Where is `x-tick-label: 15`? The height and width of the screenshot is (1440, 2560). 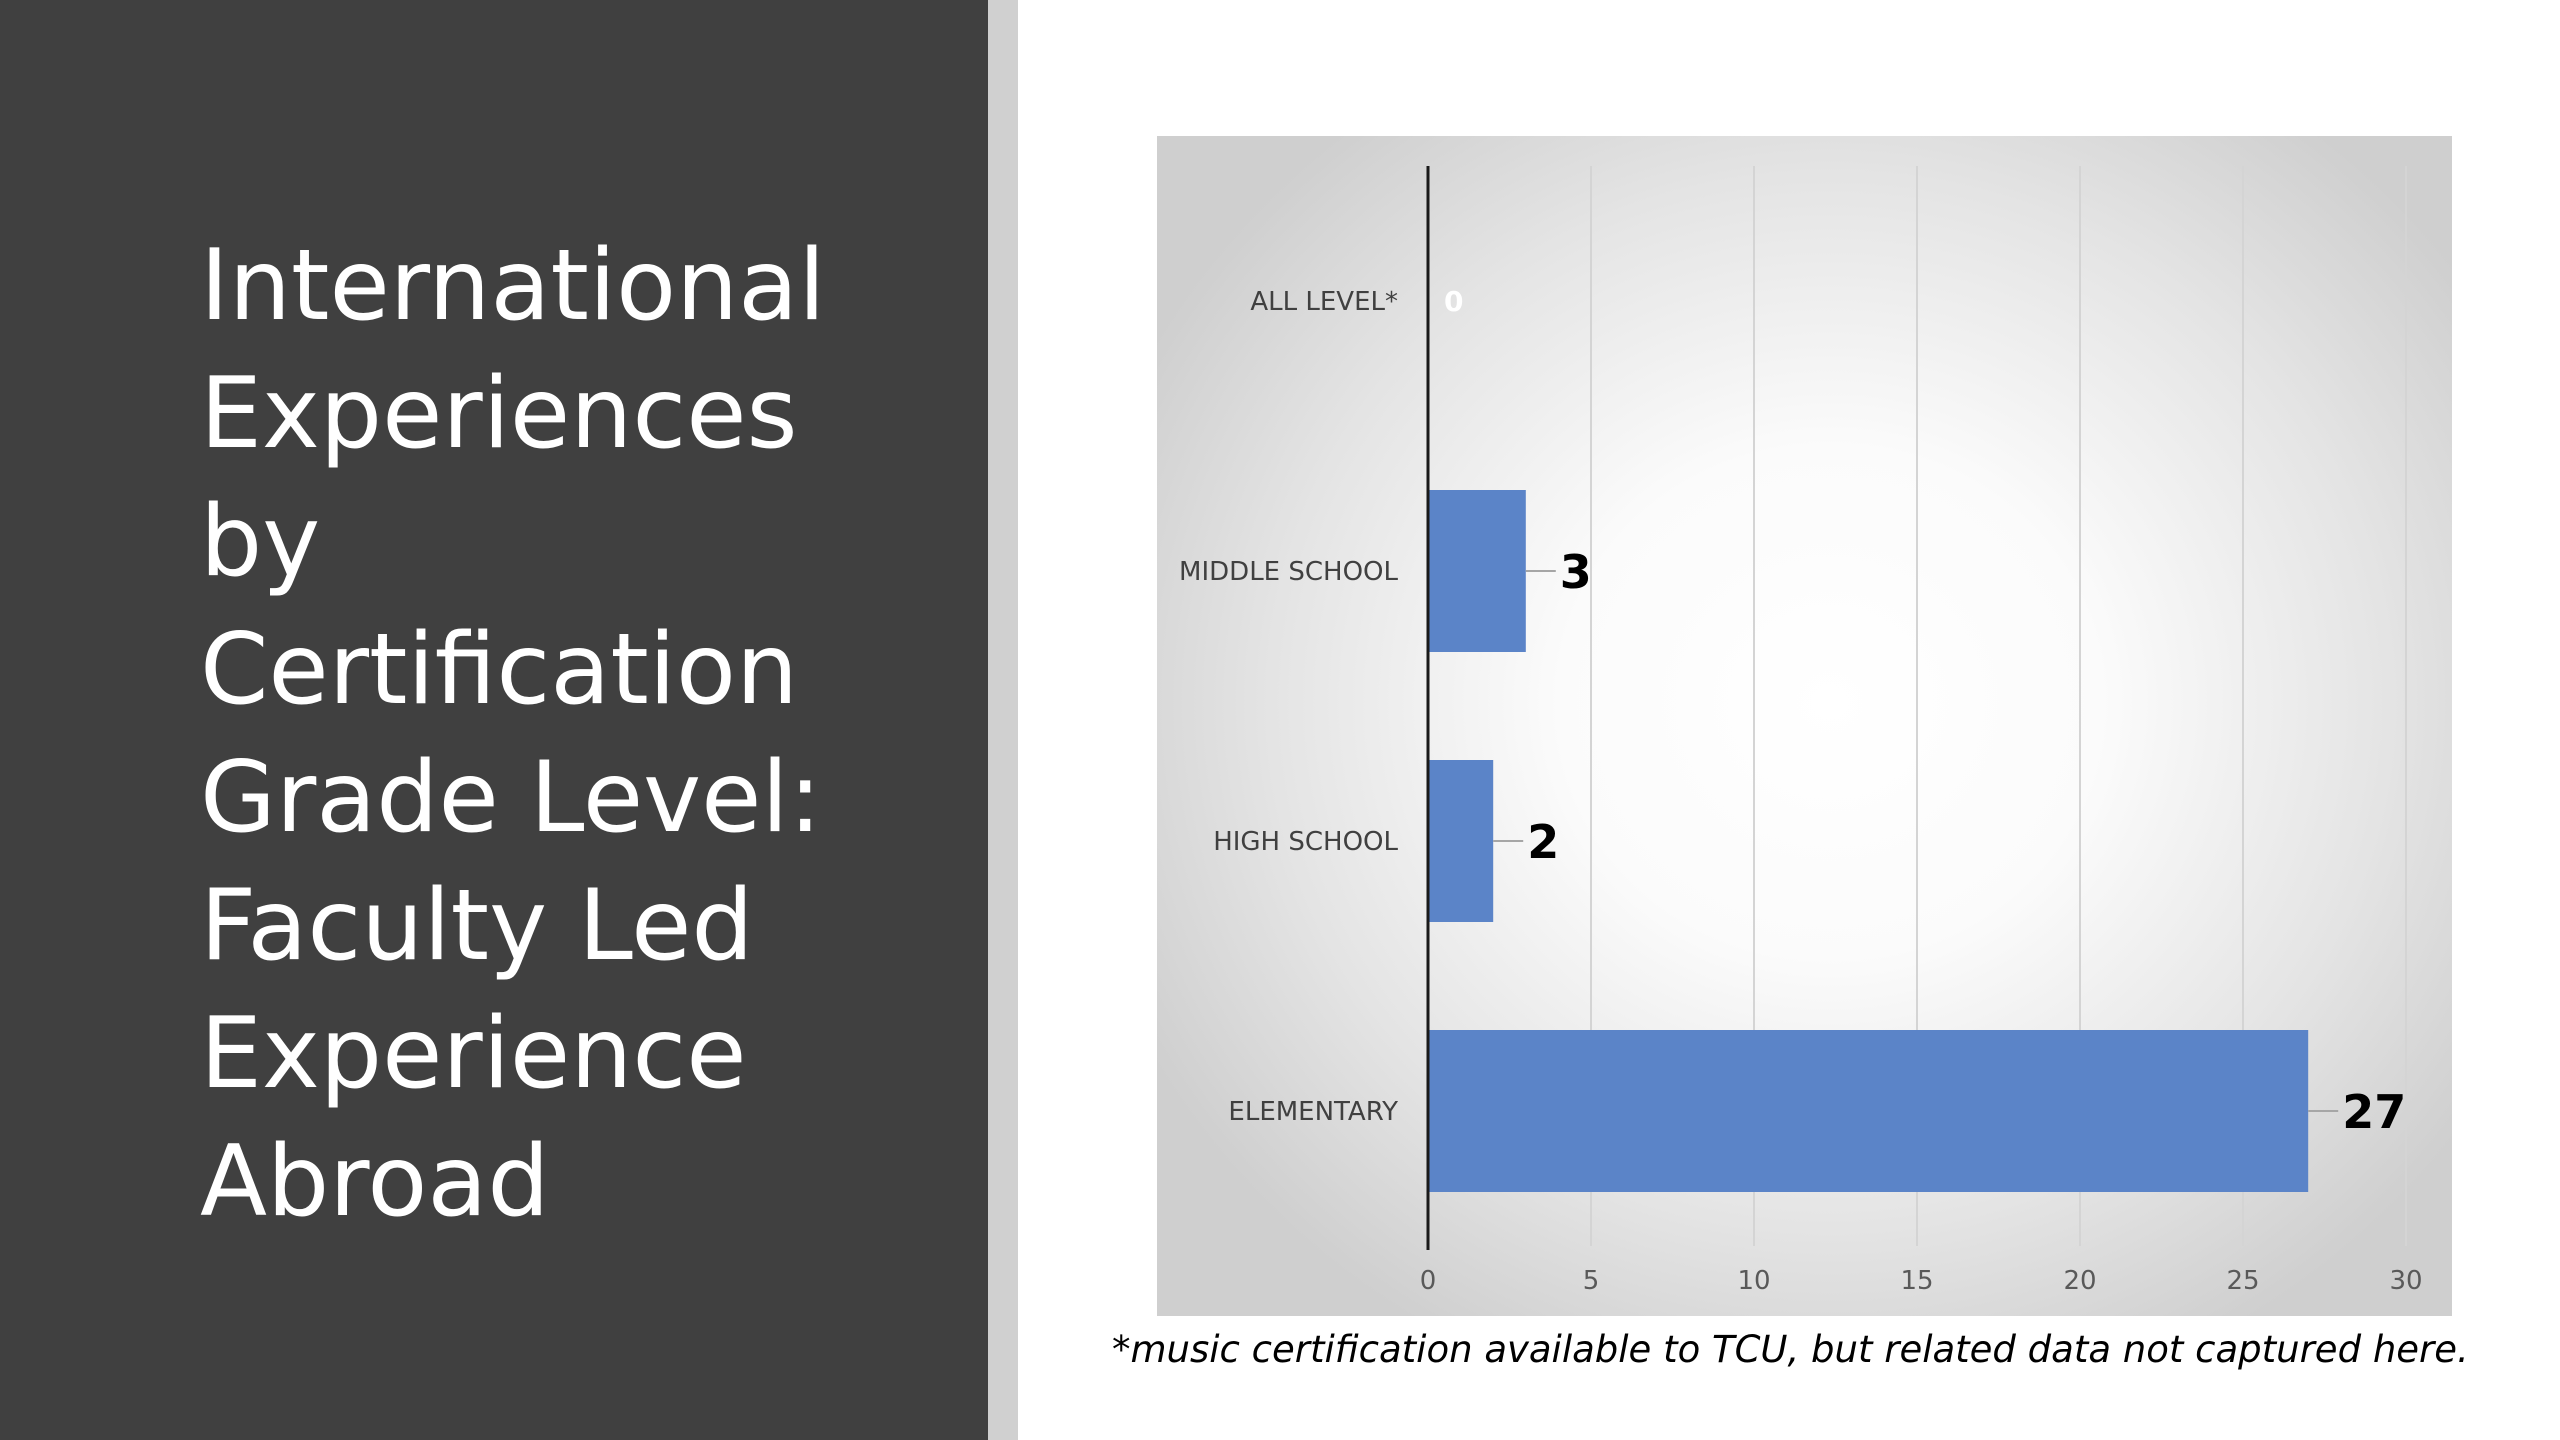
x-tick-label: 15 is located at coordinates (1916, 1281).